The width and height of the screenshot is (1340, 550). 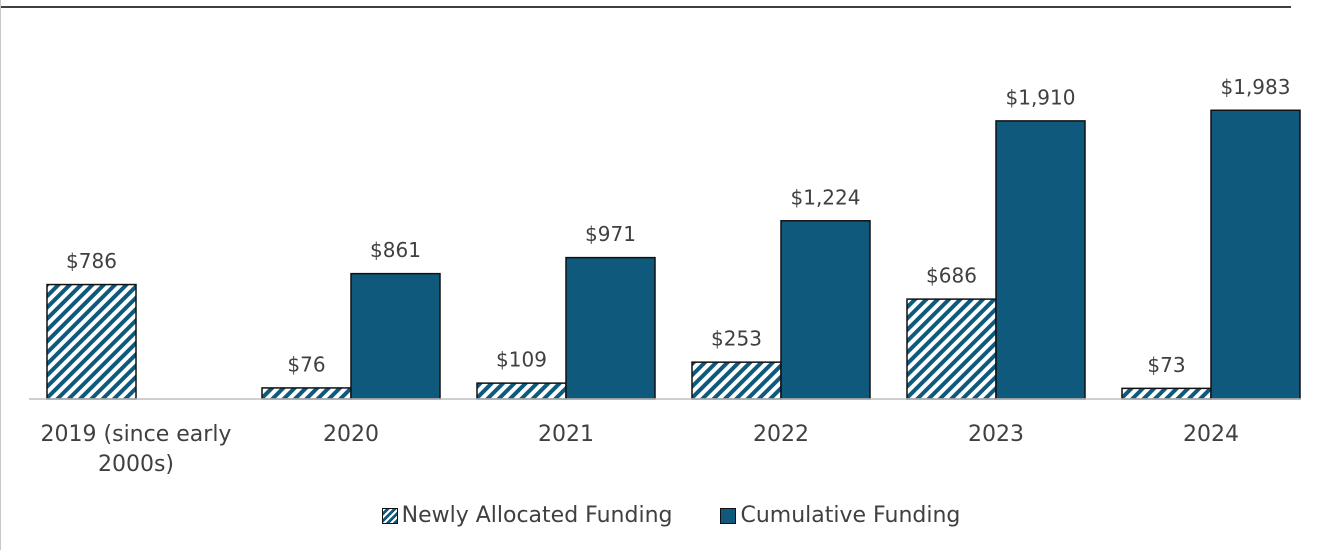 What do you see at coordinates (1211, 434) in the screenshot?
I see `x-tick-label: 2024` at bounding box center [1211, 434].